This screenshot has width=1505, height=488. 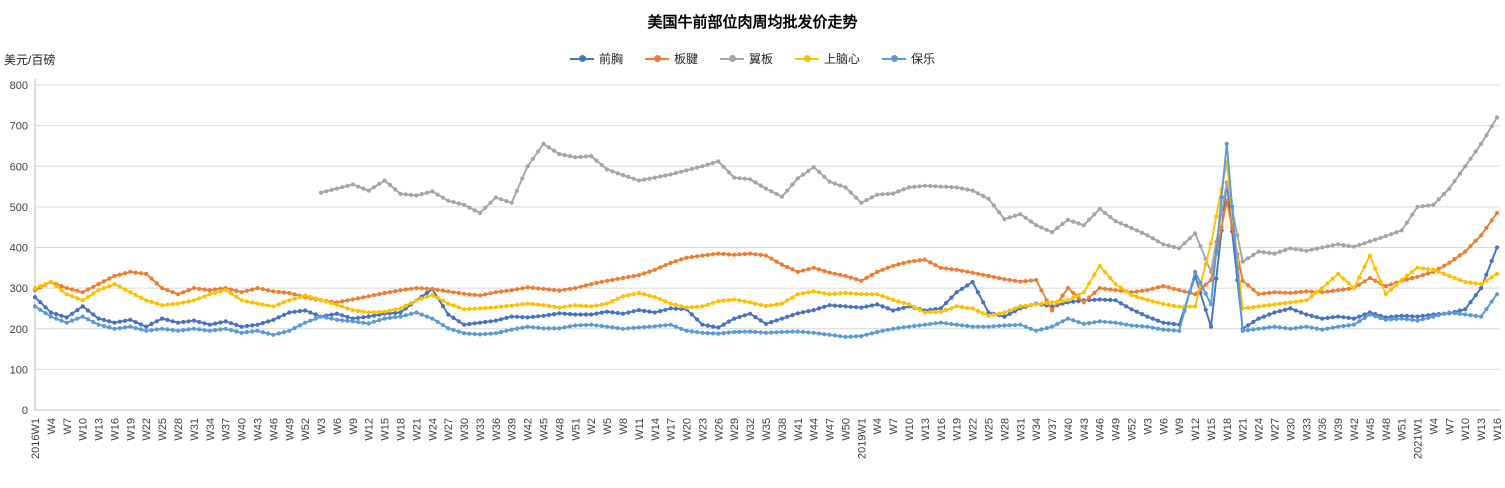 I want to click on legend-item-4: 保乐, so click(x=908, y=58).